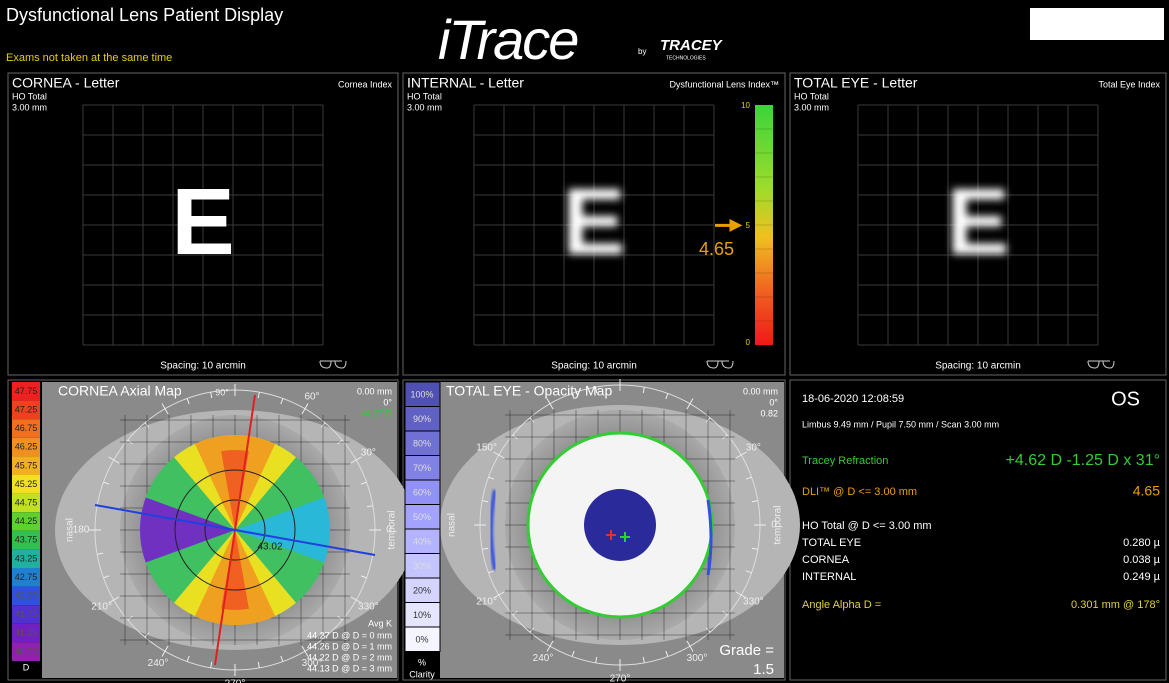  I want to click on refraction-value: +4.62 D -1.25 D x 31°, so click(1083, 460).